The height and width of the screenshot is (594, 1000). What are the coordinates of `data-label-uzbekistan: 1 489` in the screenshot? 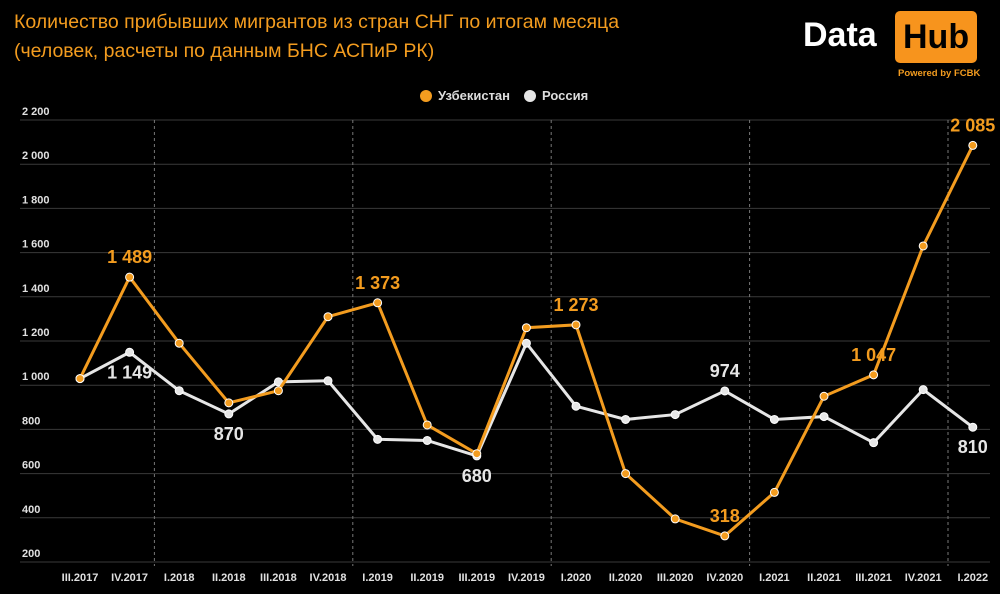 It's located at (129, 257).